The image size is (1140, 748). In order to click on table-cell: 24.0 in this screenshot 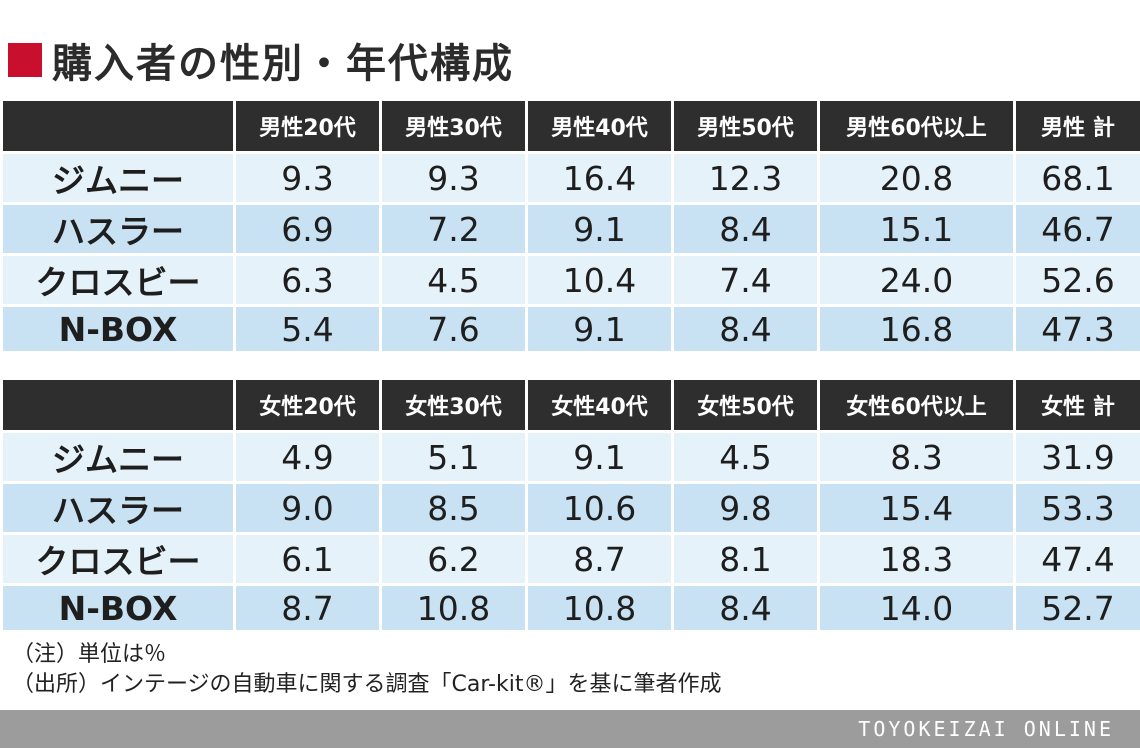, I will do `click(916, 280)`.